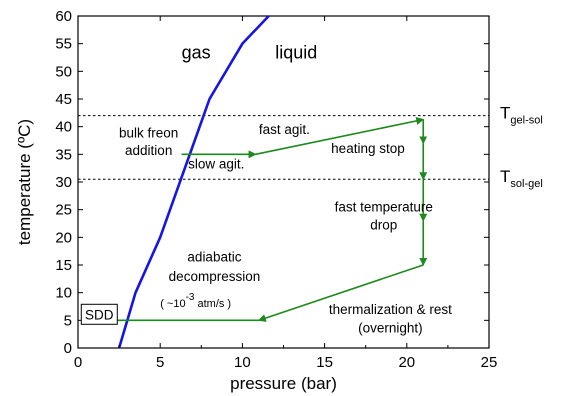 The height and width of the screenshot is (396, 568). I want to click on x-tick-label: 10, so click(242, 362).